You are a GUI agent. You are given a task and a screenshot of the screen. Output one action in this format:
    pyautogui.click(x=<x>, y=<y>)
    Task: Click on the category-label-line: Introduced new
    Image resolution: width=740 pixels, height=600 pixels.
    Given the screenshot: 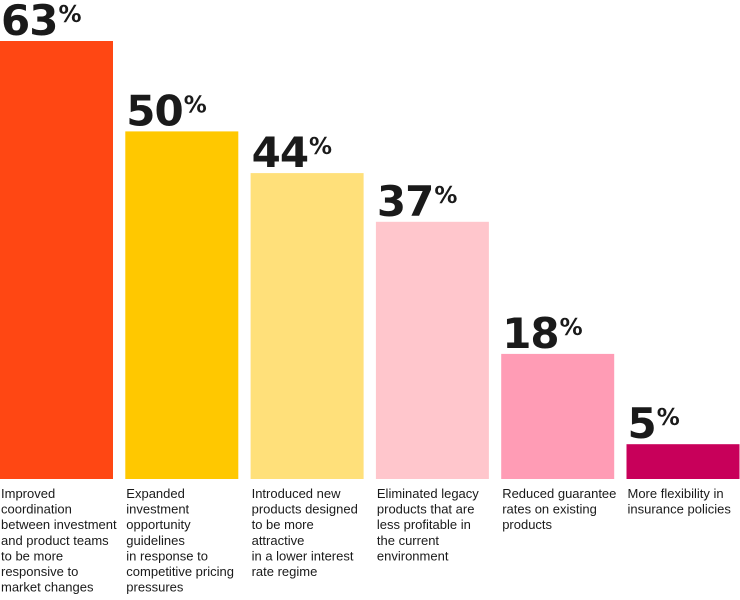 What is the action you would take?
    pyautogui.click(x=297, y=493)
    